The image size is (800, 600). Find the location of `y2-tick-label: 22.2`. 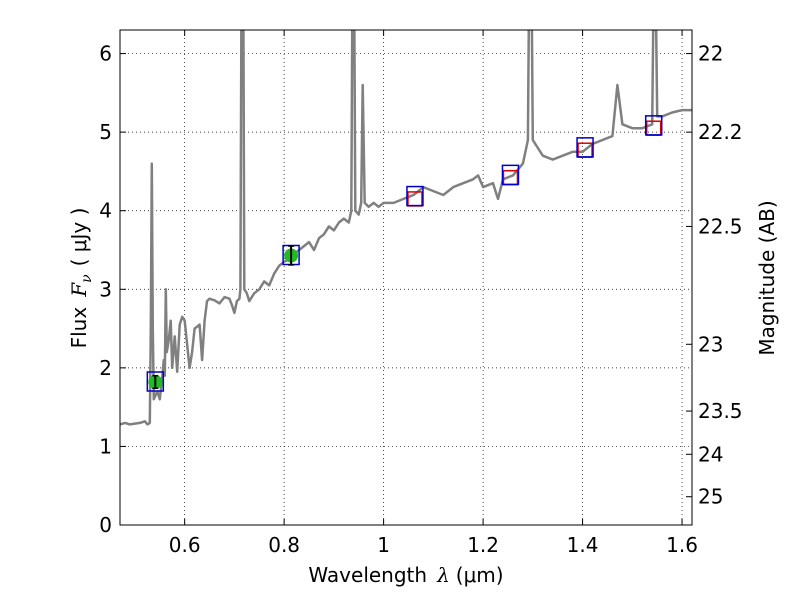

y2-tick-label: 22.2 is located at coordinates (720, 132).